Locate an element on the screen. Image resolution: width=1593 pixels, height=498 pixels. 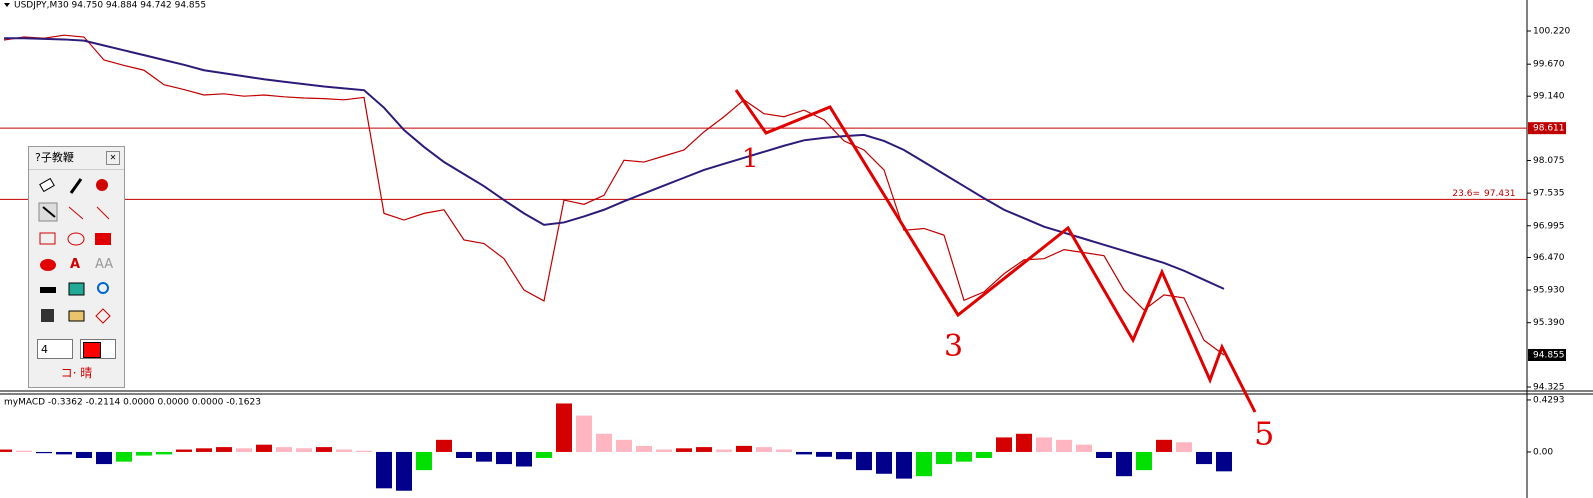
level-label: 98.611 is located at coordinates (1549, 129).